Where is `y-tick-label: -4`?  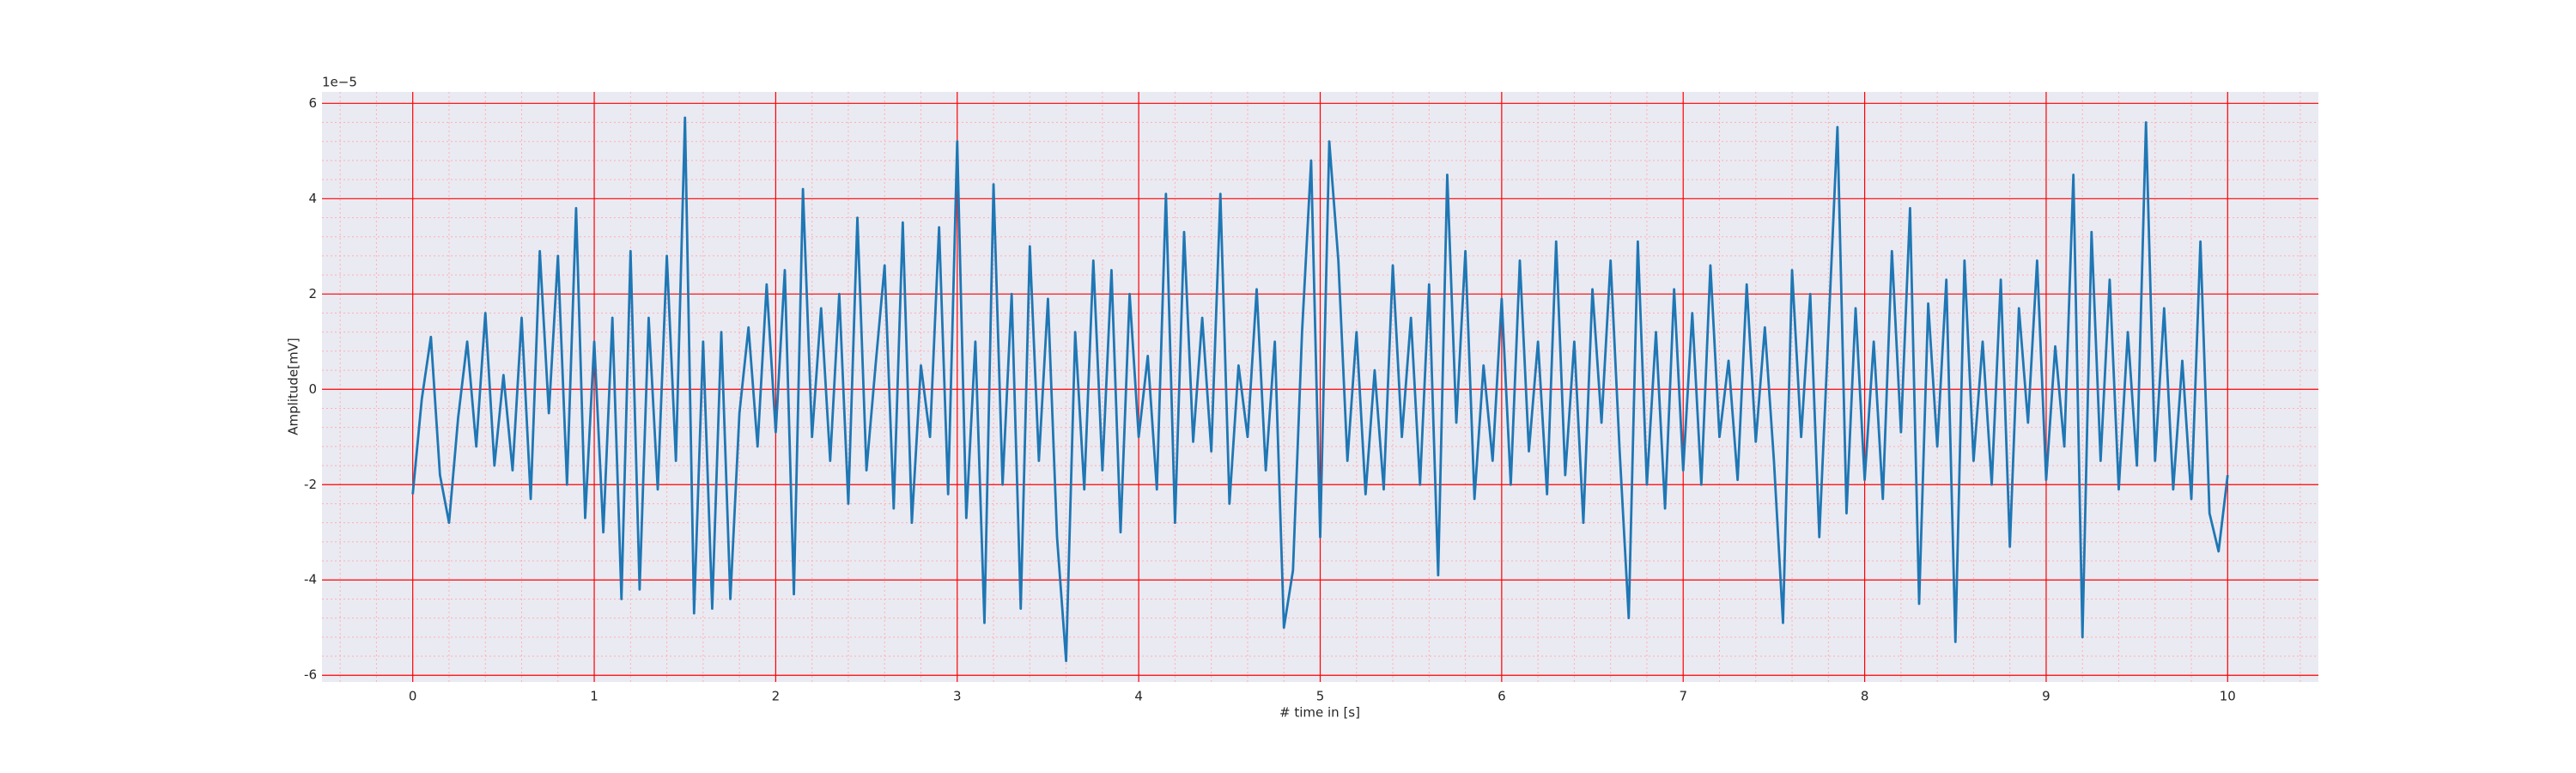 y-tick-label: -4 is located at coordinates (311, 579).